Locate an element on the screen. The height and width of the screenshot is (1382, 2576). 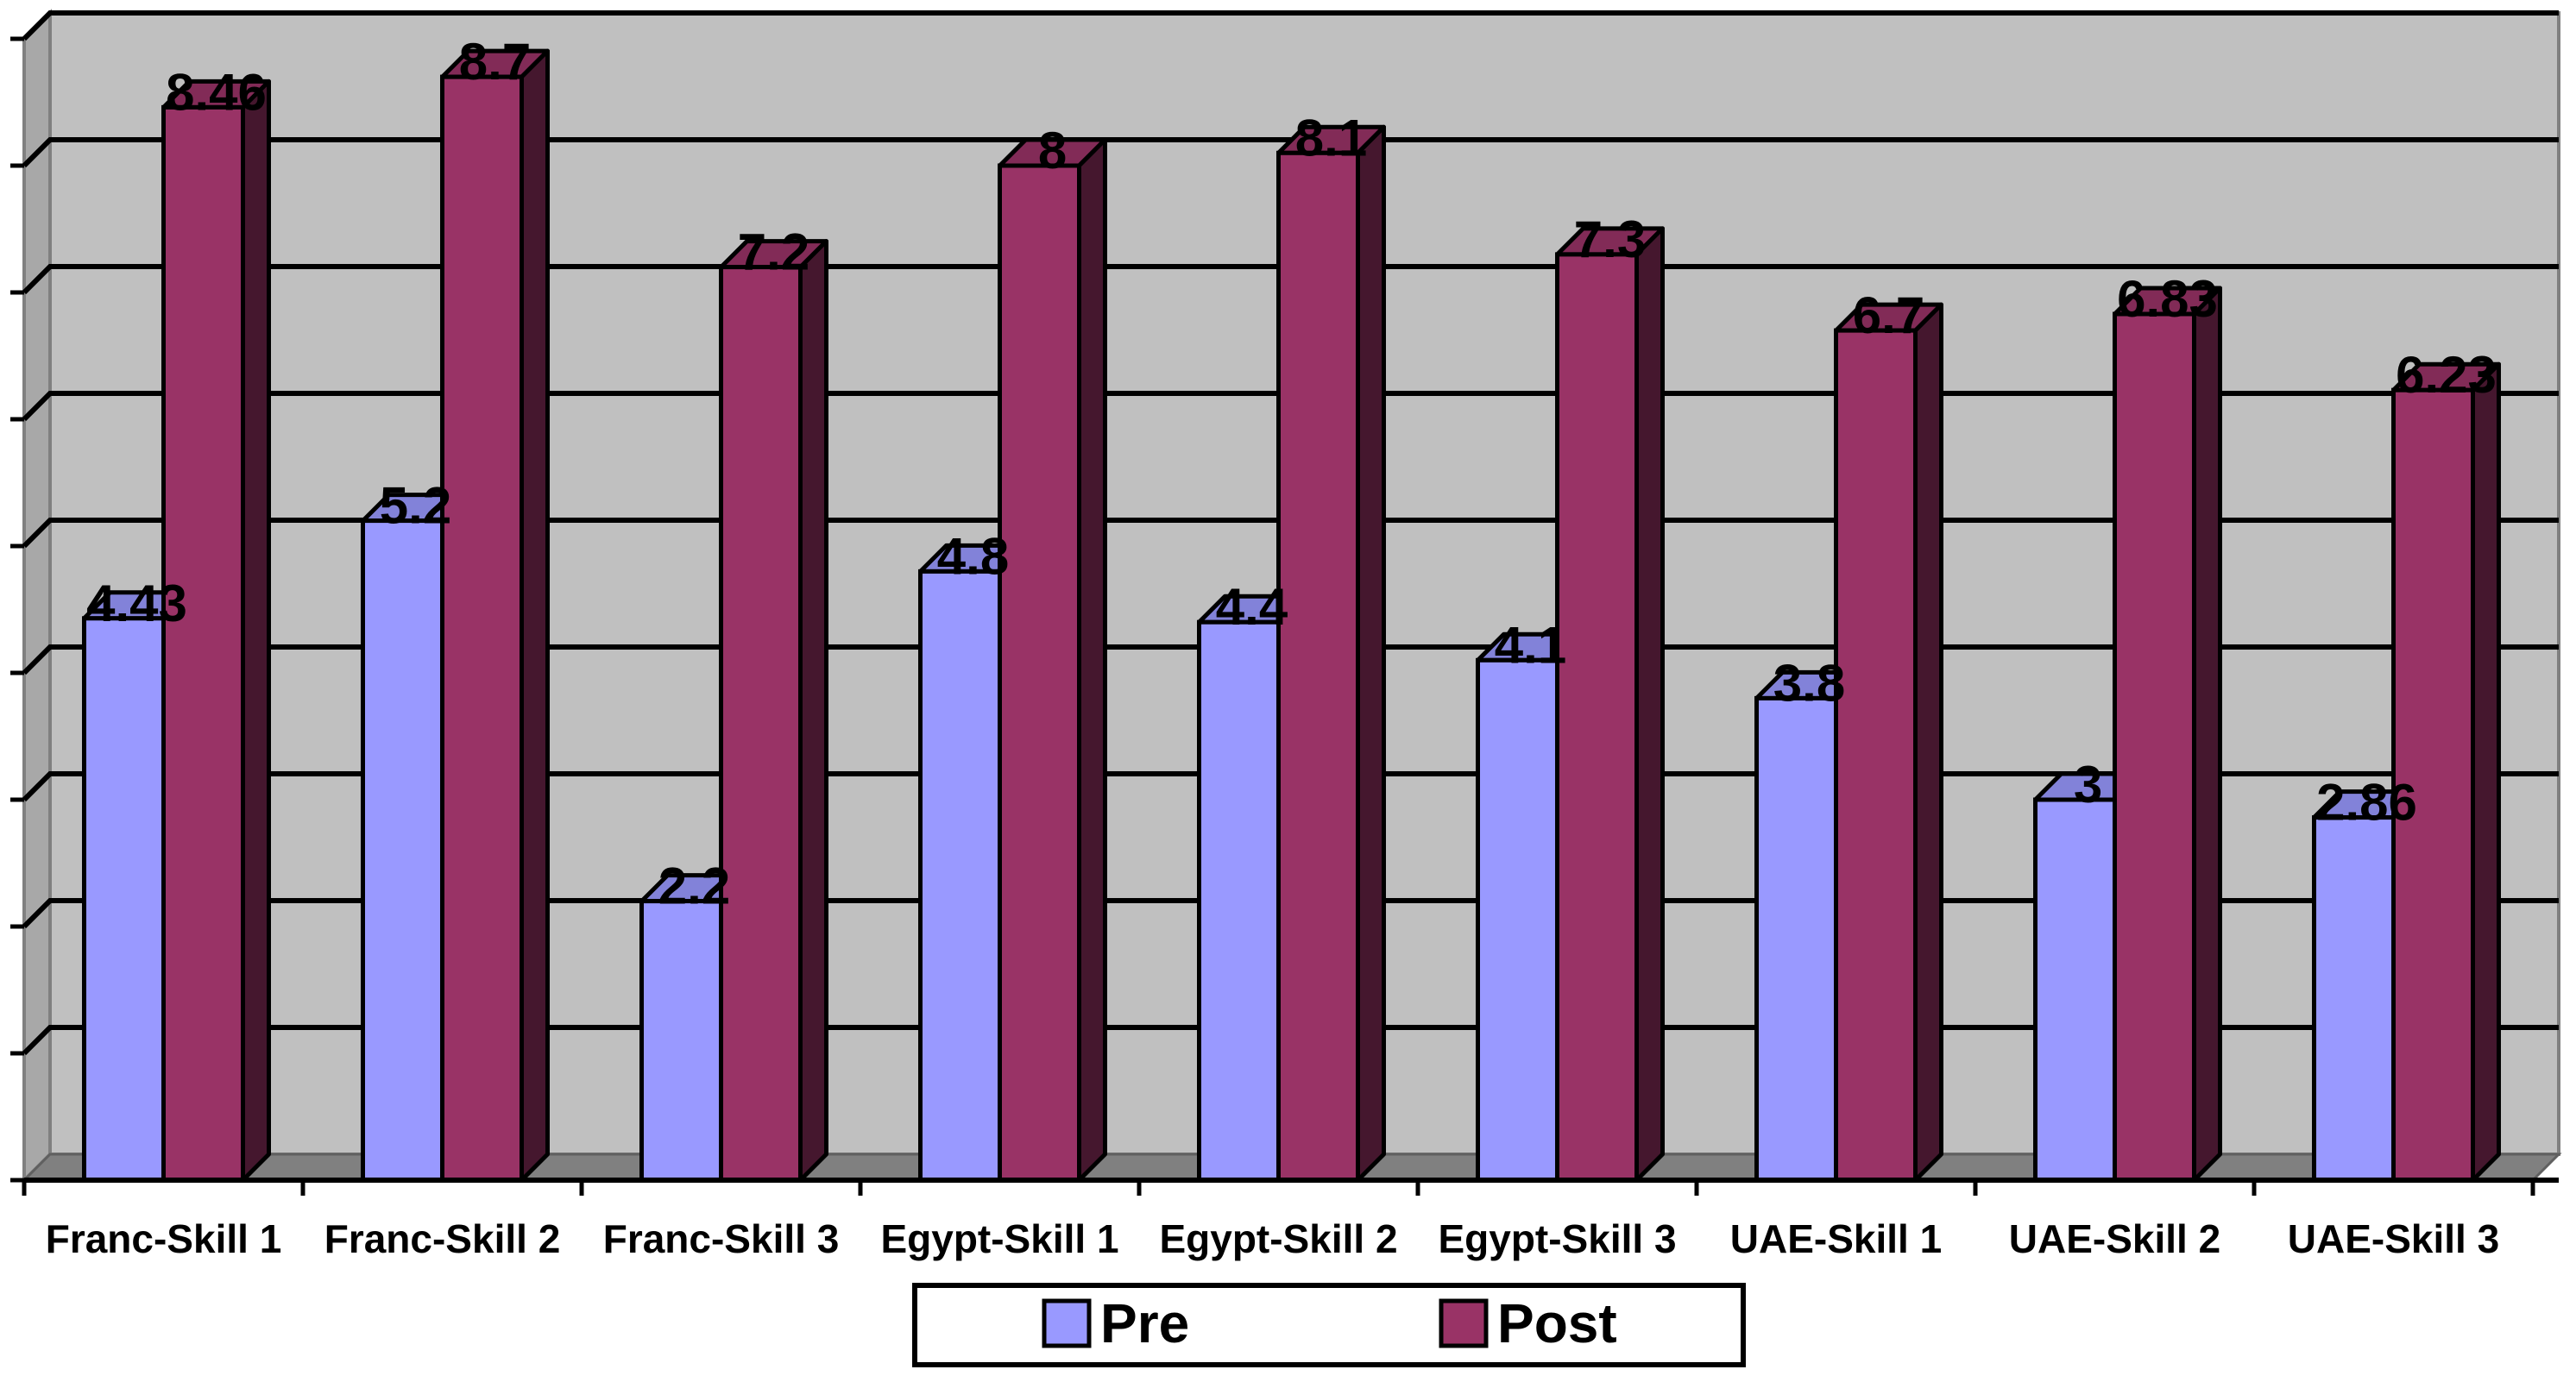
data-label: 8 is located at coordinates (1052, 150).